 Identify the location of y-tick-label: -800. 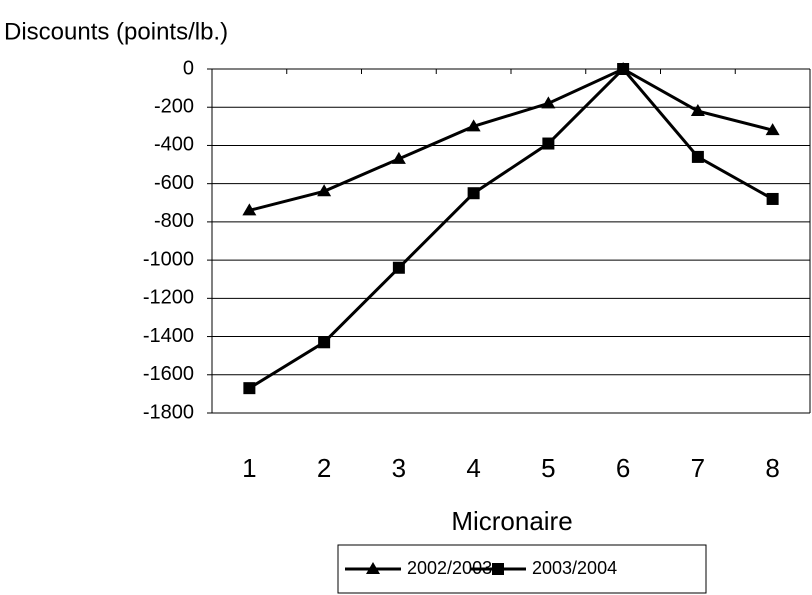
(174, 221).